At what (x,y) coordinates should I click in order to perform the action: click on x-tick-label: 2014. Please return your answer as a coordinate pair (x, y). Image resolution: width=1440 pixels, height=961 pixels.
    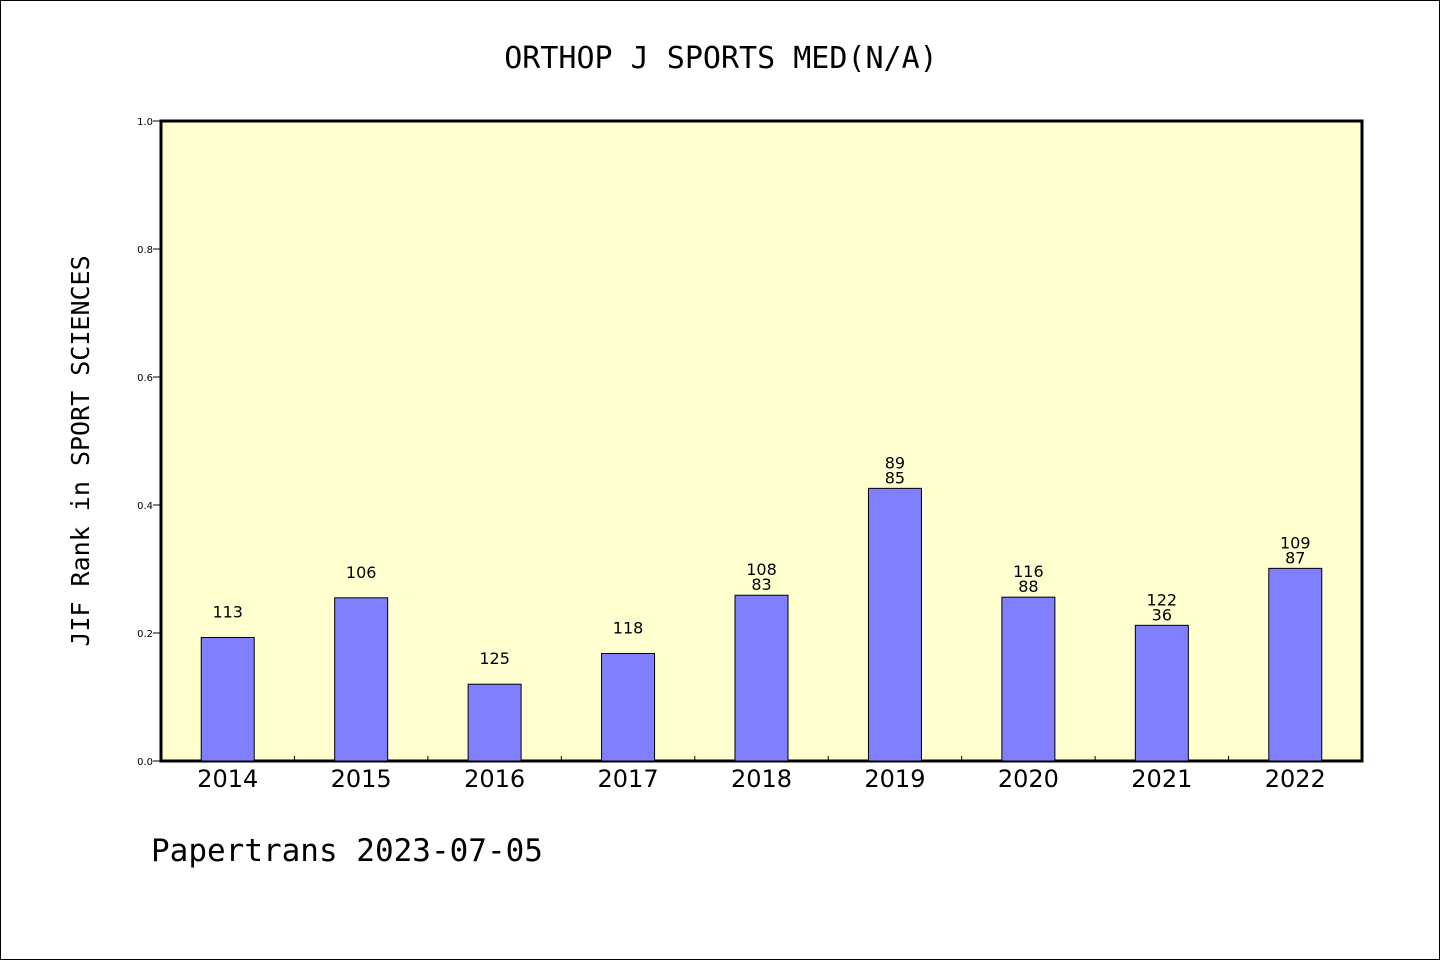
    Looking at the image, I should click on (227, 779).